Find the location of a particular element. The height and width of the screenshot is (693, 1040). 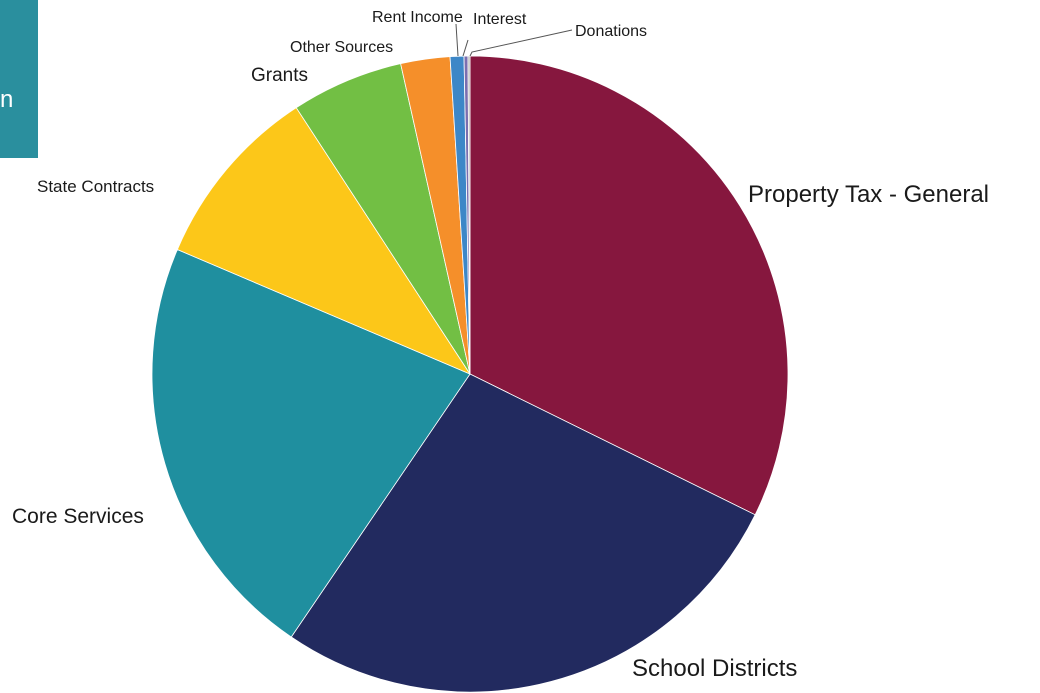

slice-label: State Contracts is located at coordinates (95, 186).